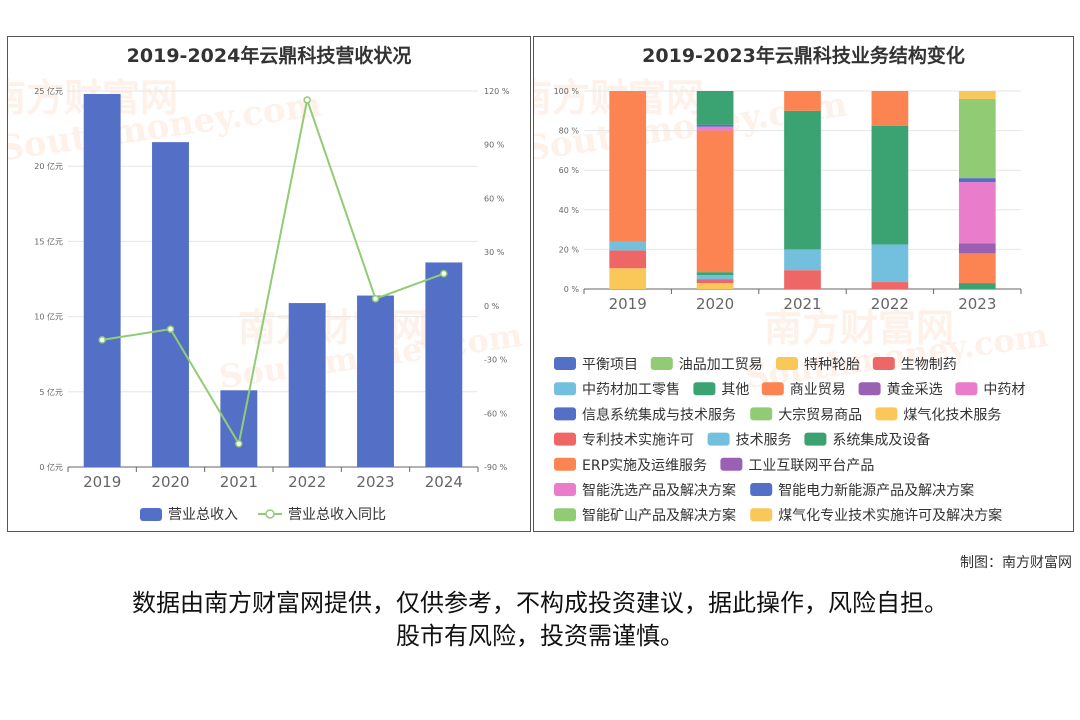 The image size is (1080, 720). Describe the element at coordinates (721, 365) in the screenshot. I see `legend-label: 油品加工贸易` at that location.